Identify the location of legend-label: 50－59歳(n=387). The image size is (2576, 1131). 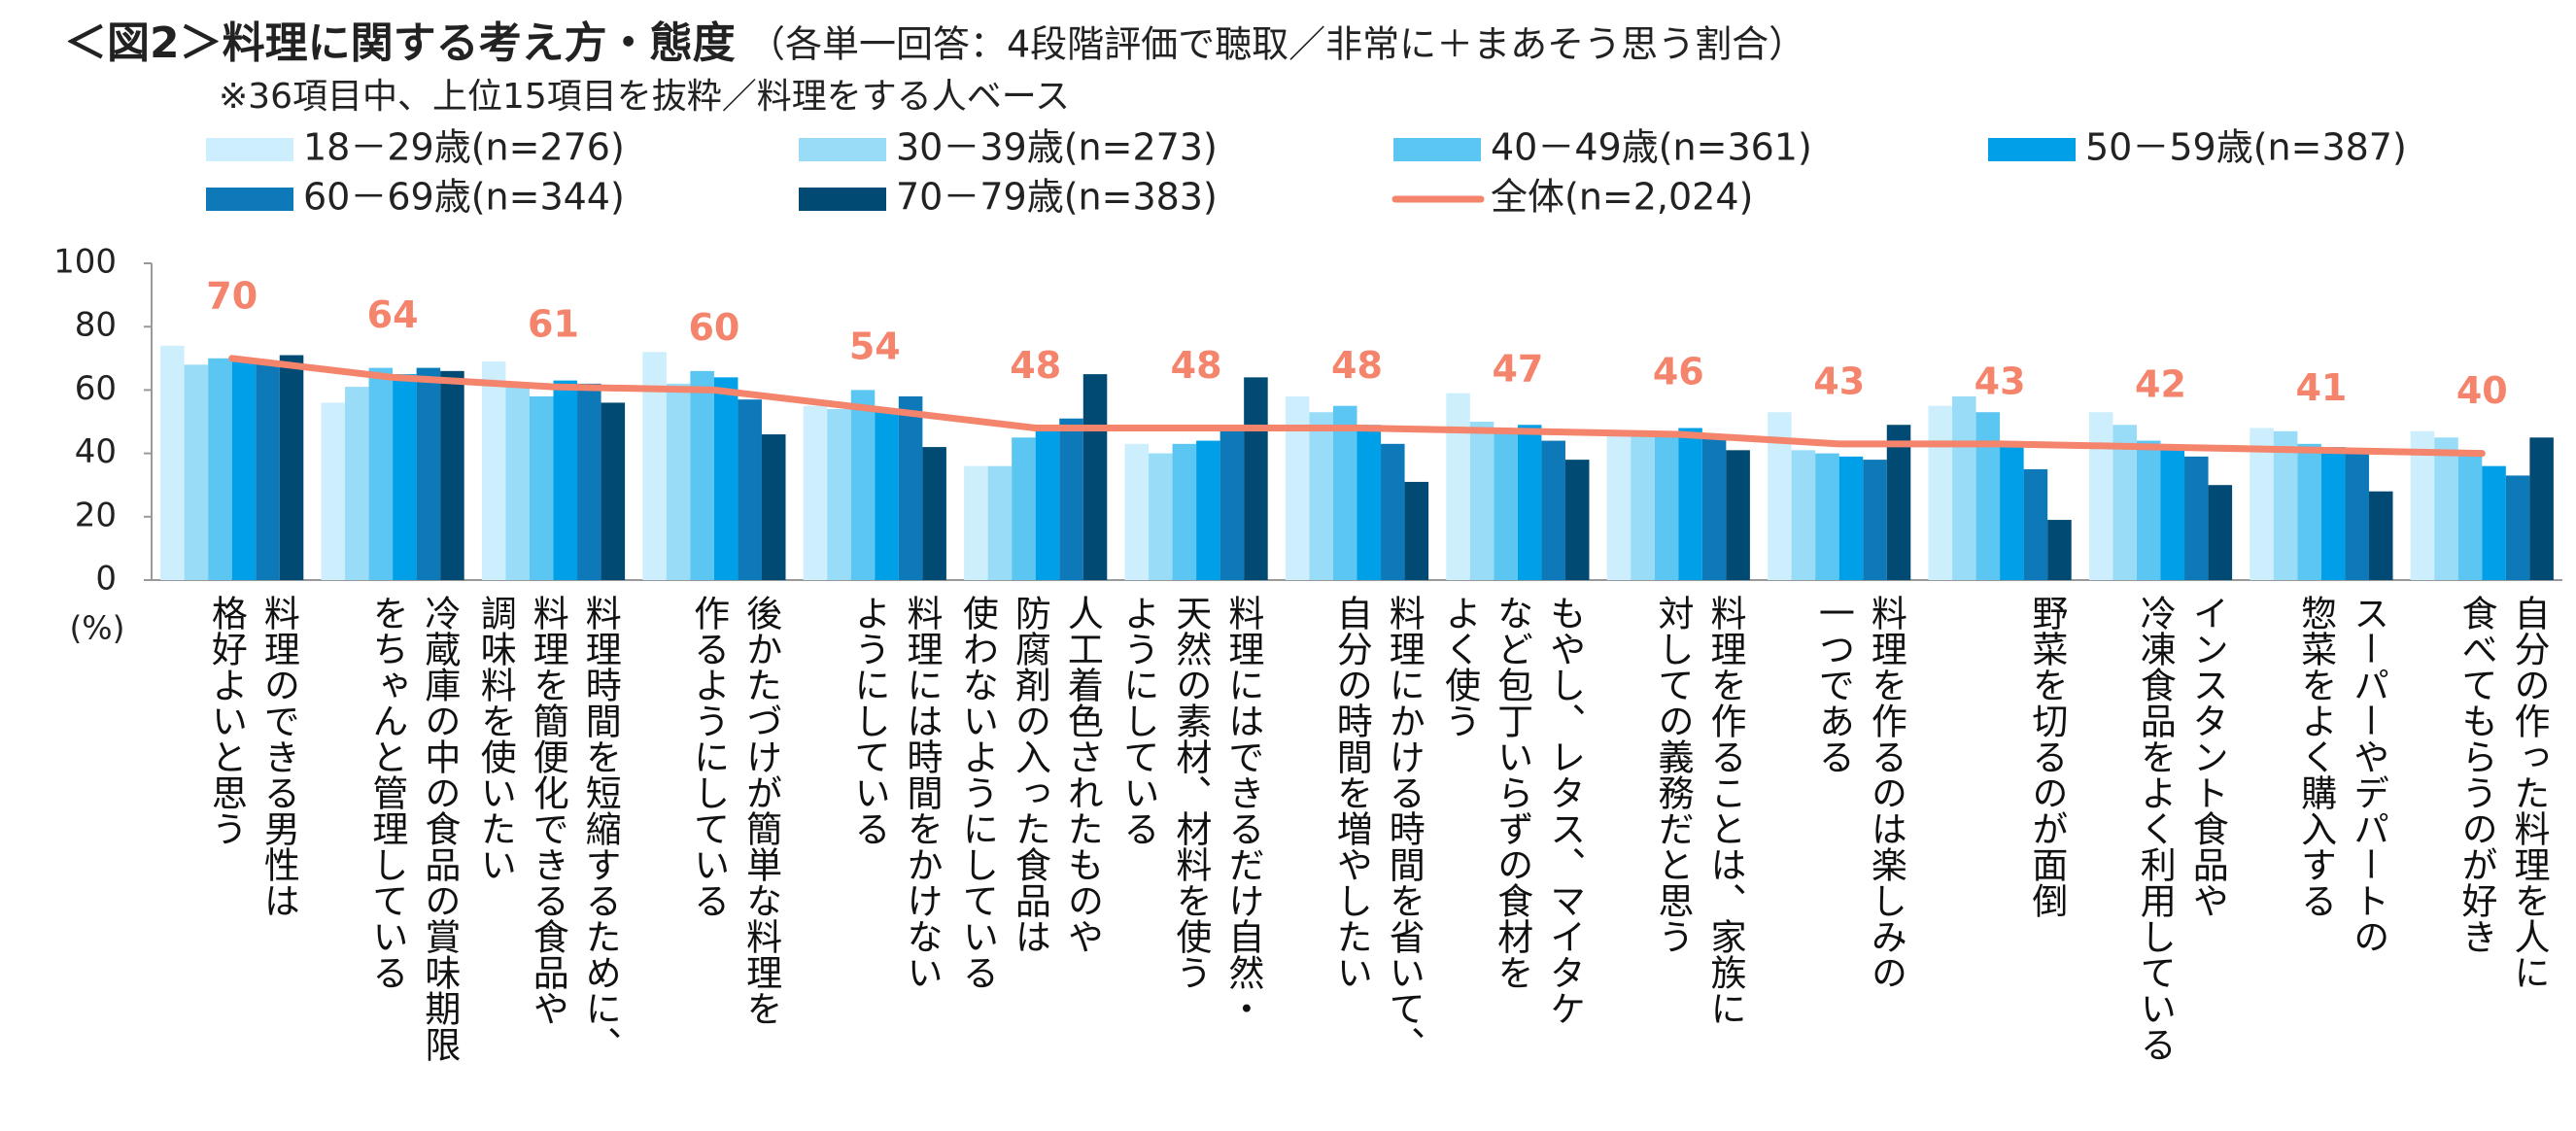
(2246, 147).